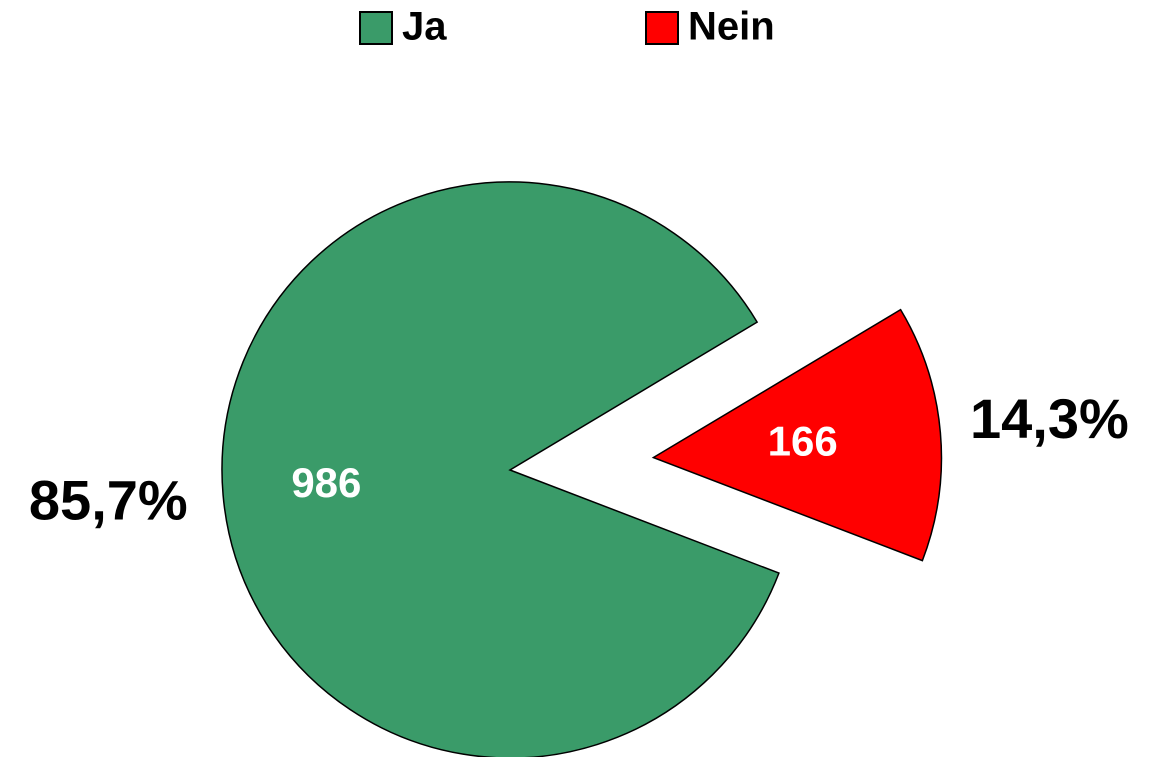 This screenshot has height=757, width=1157. What do you see at coordinates (731, 27) in the screenshot?
I see `legend-label: Nein` at bounding box center [731, 27].